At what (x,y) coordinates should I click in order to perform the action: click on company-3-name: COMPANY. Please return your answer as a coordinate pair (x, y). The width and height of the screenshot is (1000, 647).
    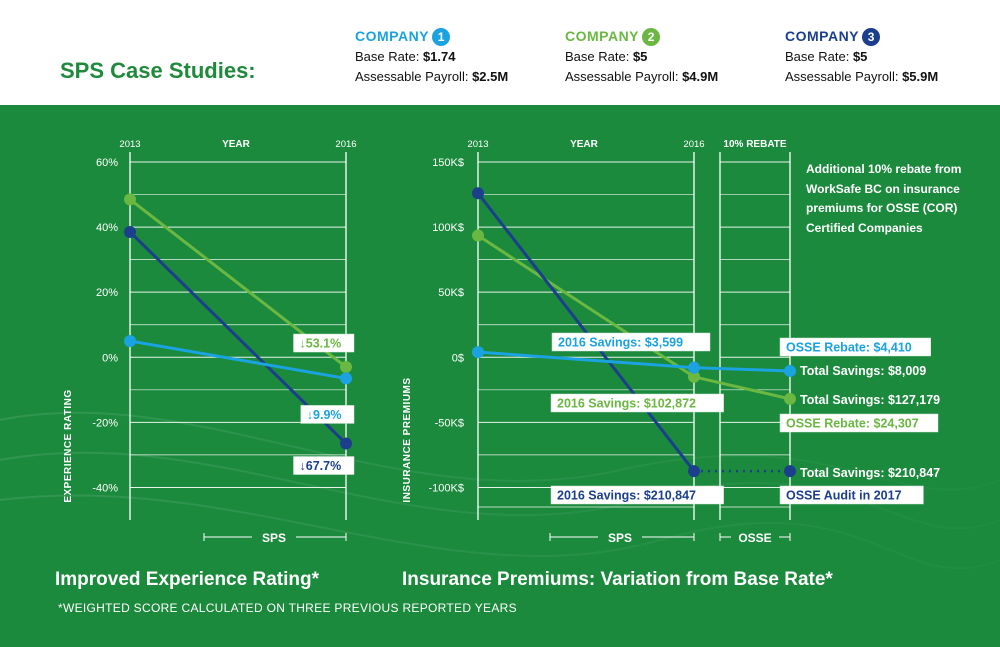
    Looking at the image, I should click on (822, 36).